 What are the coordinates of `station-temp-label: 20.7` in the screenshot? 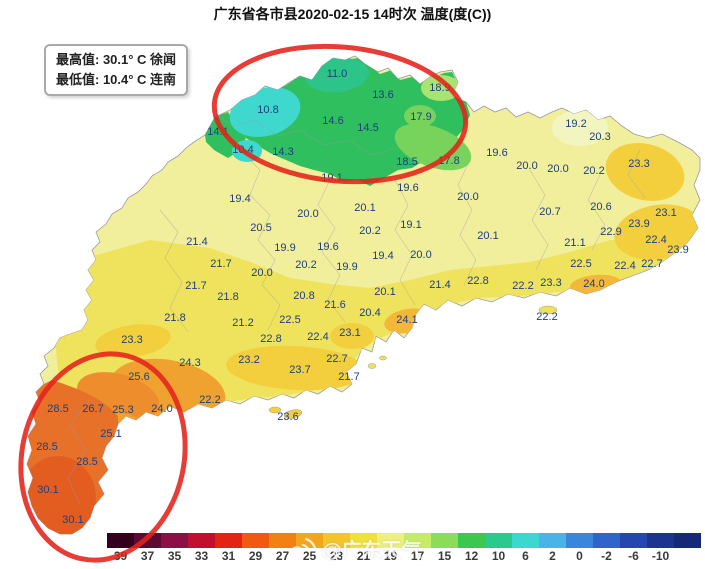 It's located at (550, 212).